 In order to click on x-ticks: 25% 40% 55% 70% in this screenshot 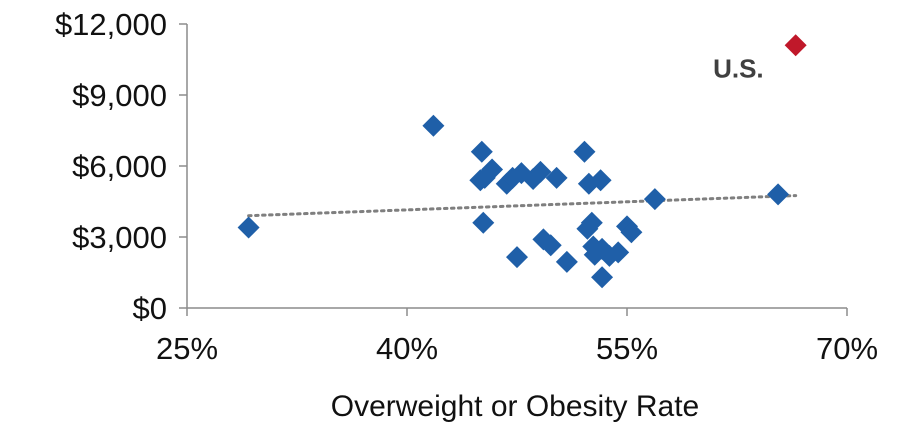, I will do `click(517, 337)`.